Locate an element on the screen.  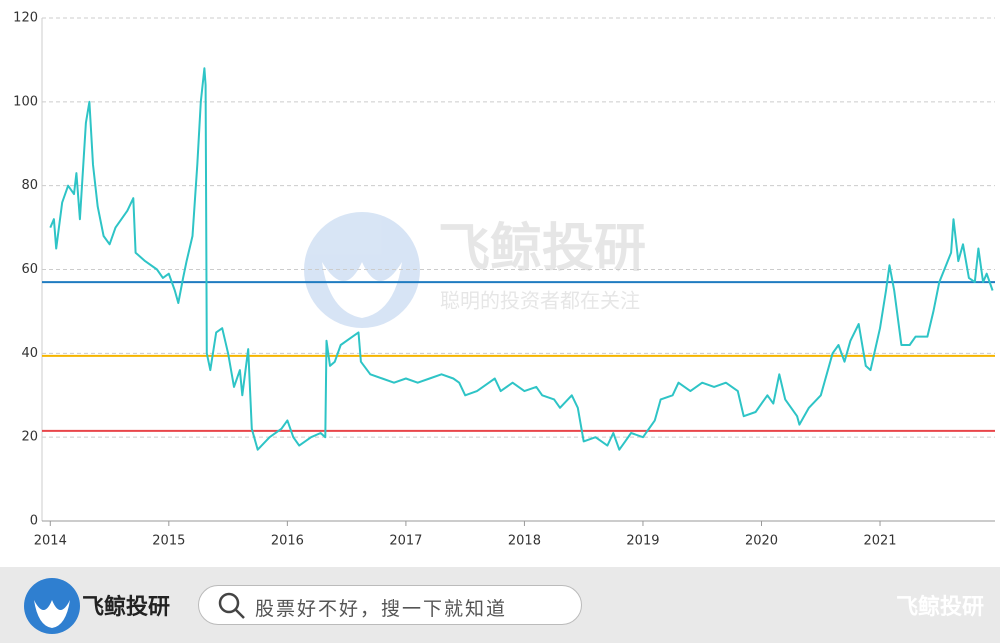
search-box: 股票好不好，搜一下就知道 is located at coordinates (390, 605).